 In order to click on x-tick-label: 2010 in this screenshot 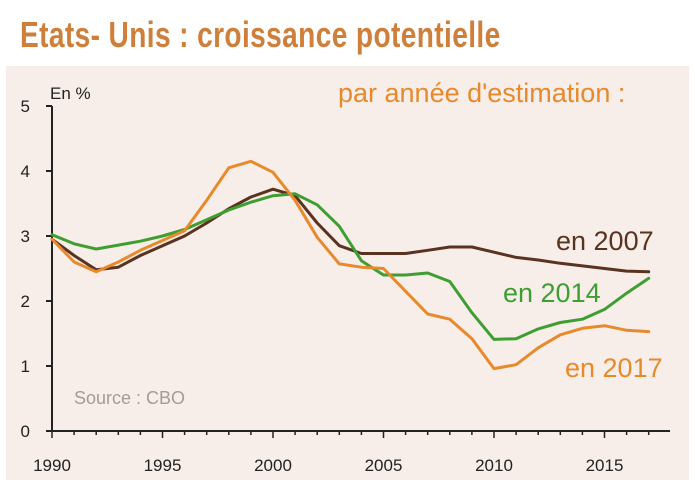, I will do `click(494, 465)`.